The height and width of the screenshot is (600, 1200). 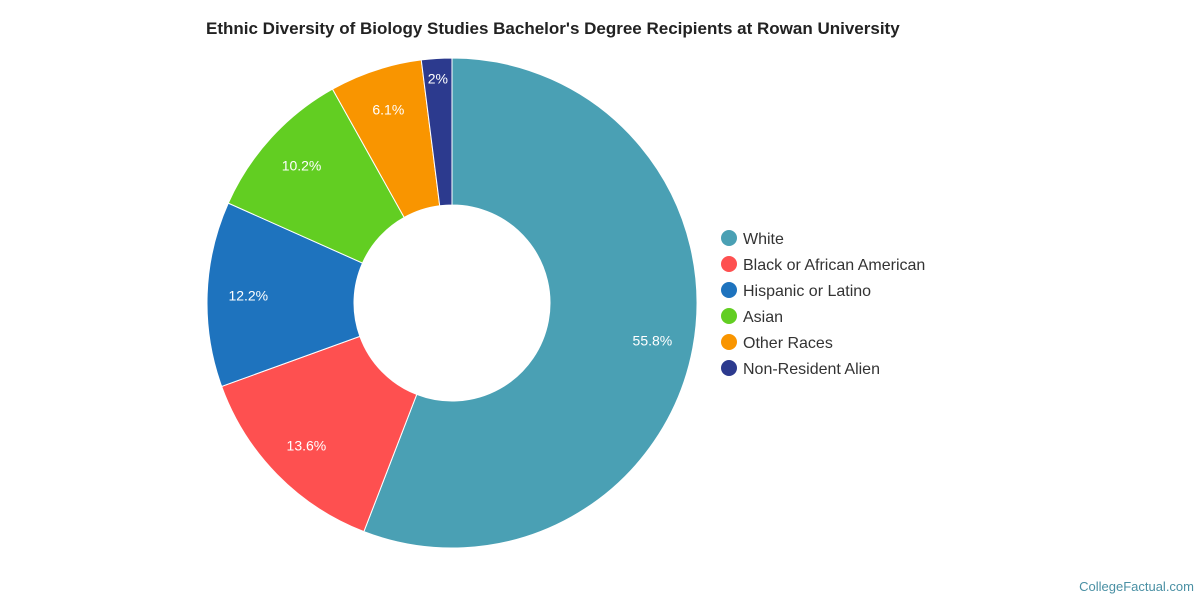 I want to click on legend-item-black-or-african-american: Black or African American, so click(x=823, y=265).